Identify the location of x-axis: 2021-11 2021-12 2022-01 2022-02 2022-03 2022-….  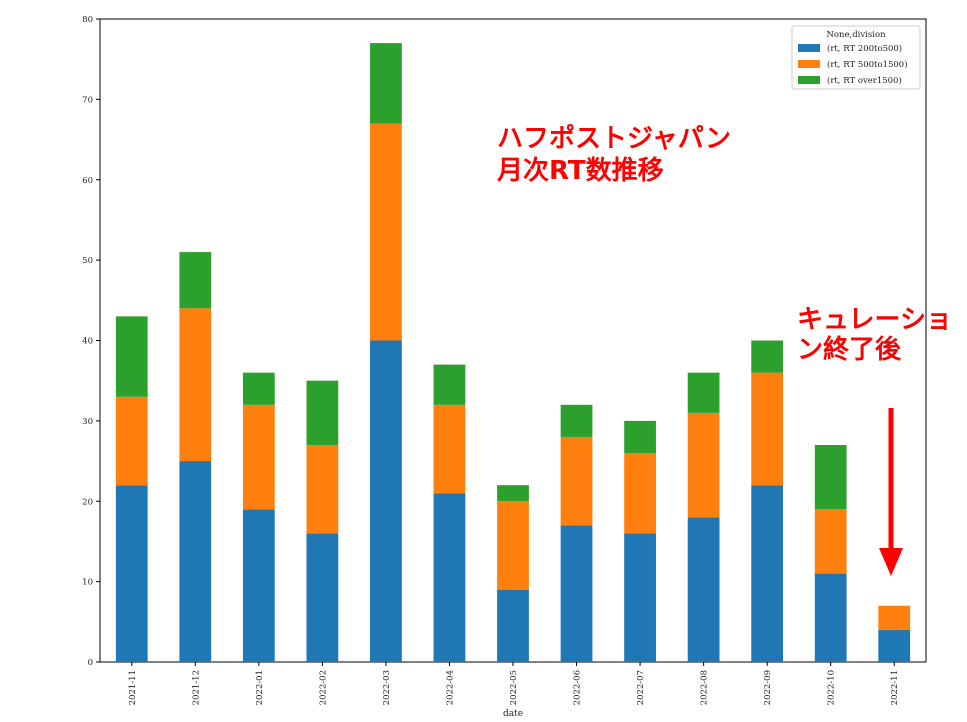
(514, 683).